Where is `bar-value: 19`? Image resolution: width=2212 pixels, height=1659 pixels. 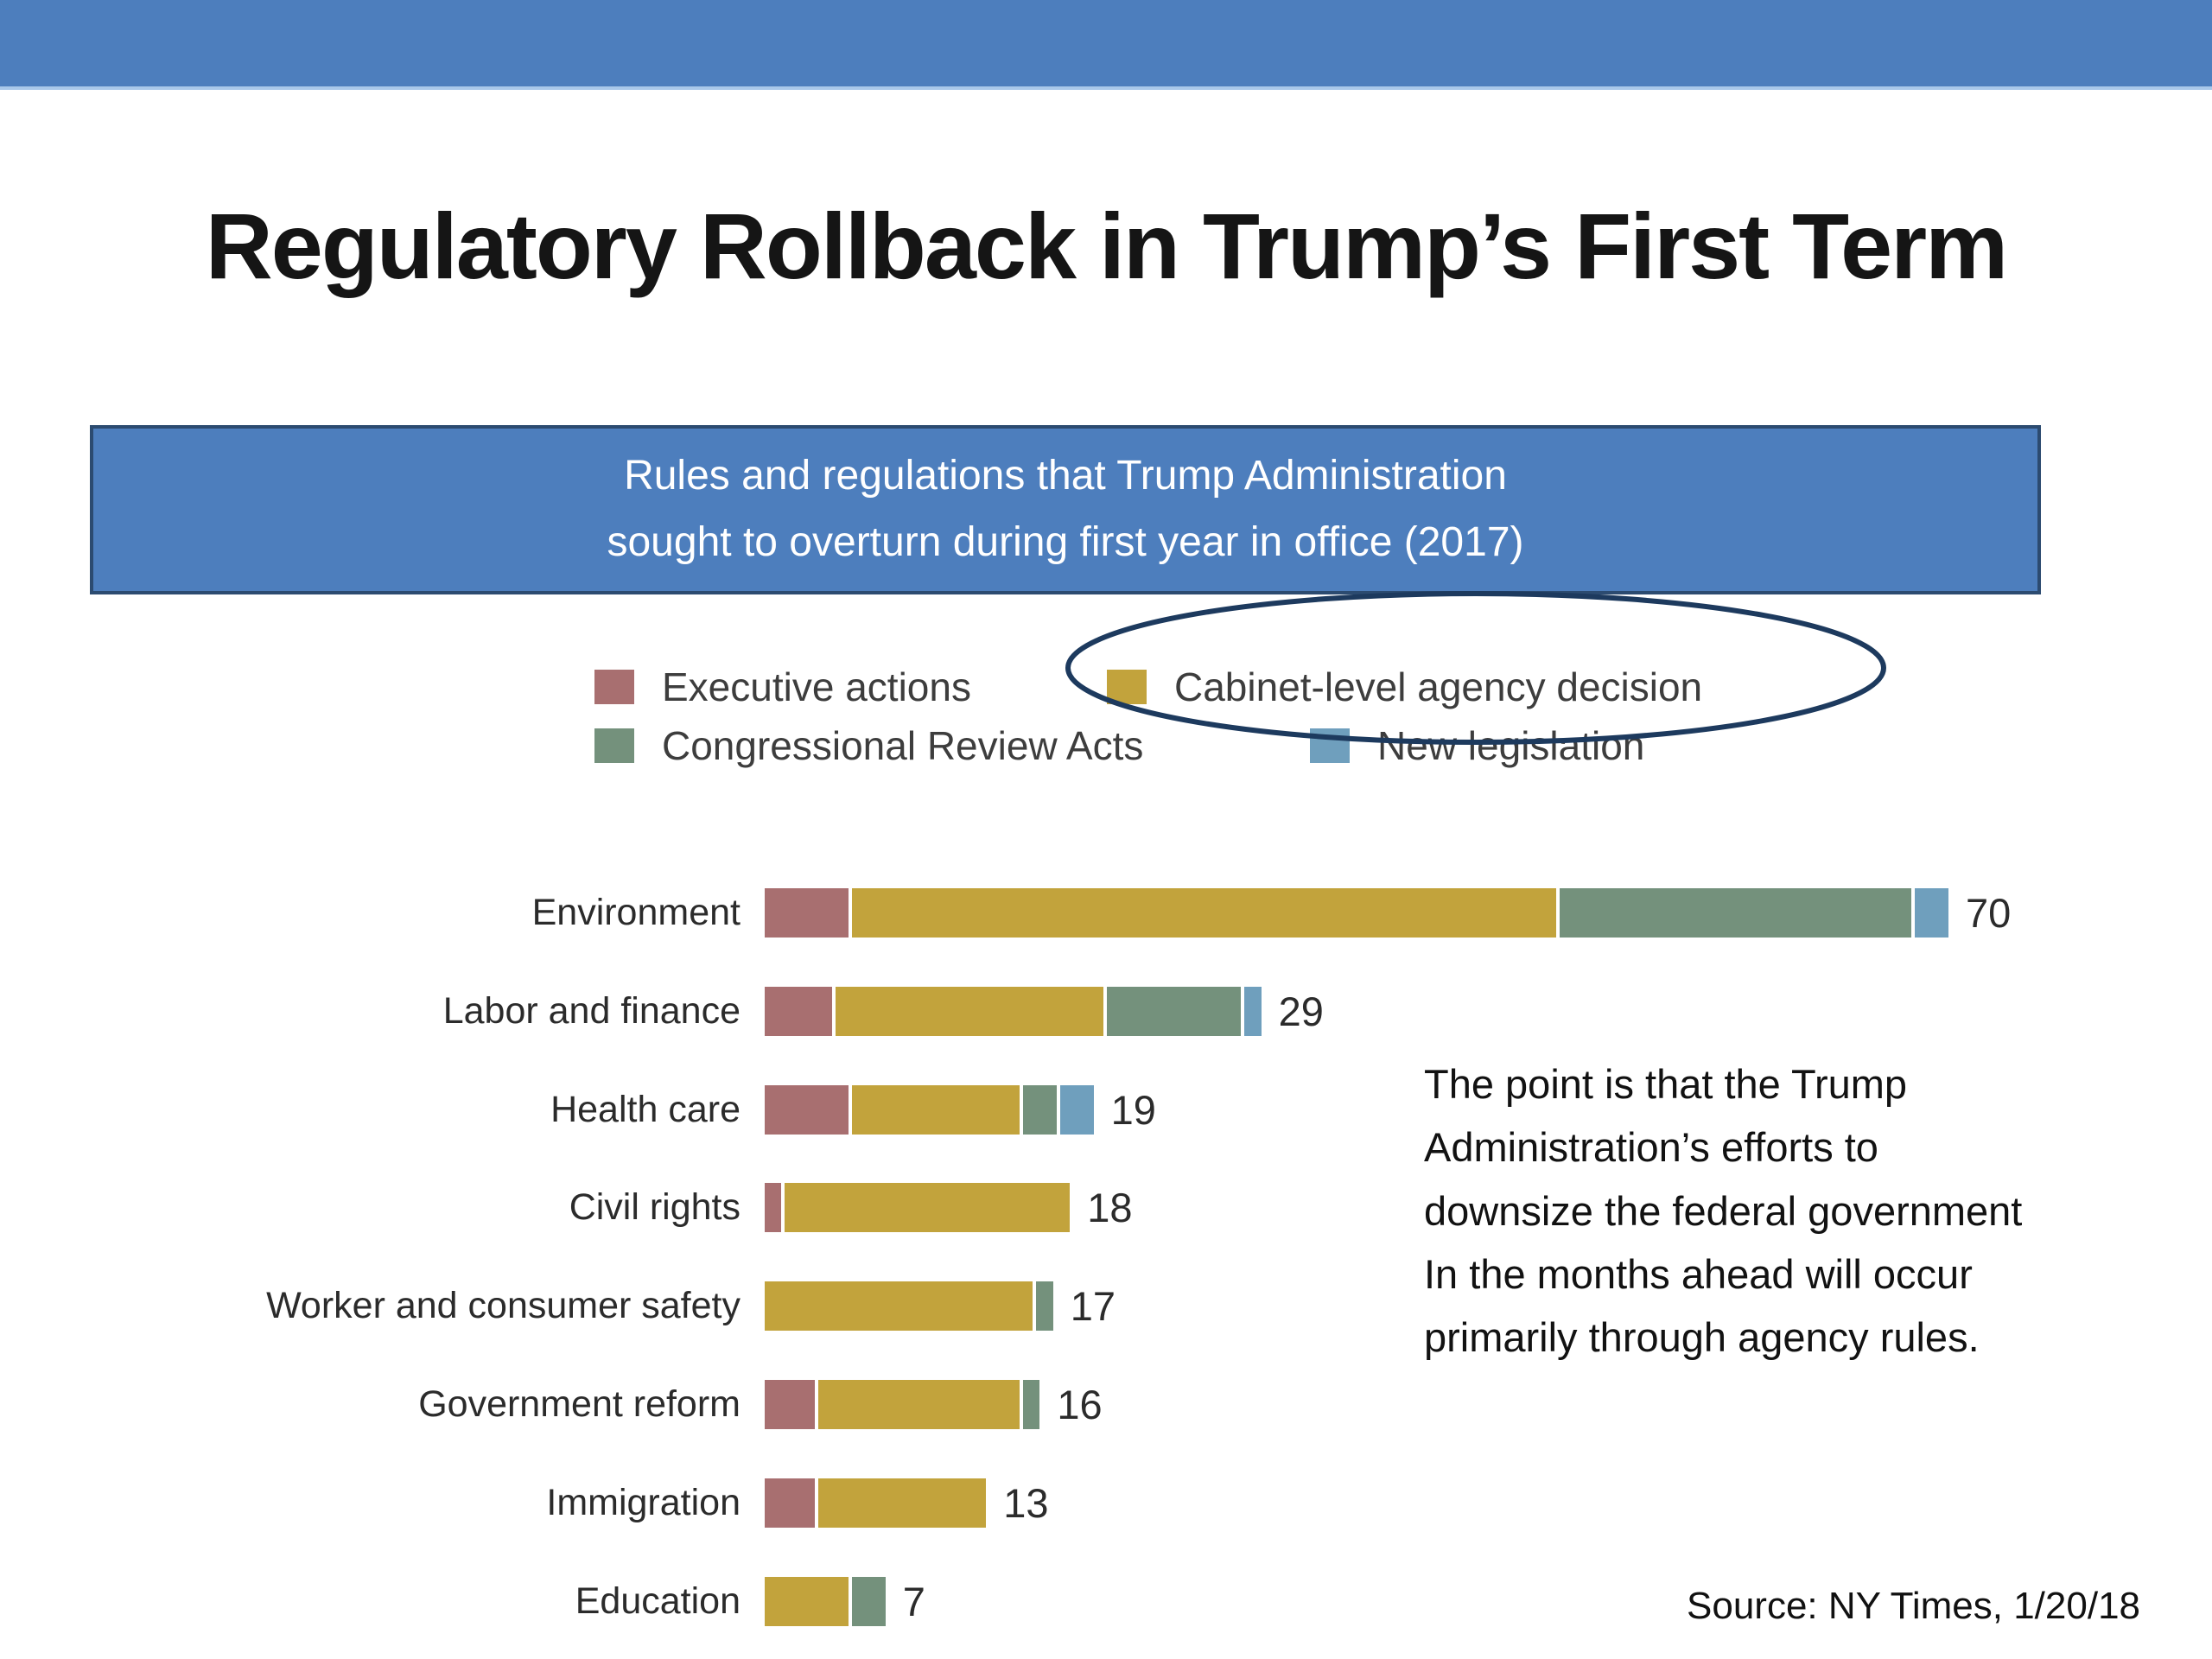 bar-value: 19 is located at coordinates (1133, 1109).